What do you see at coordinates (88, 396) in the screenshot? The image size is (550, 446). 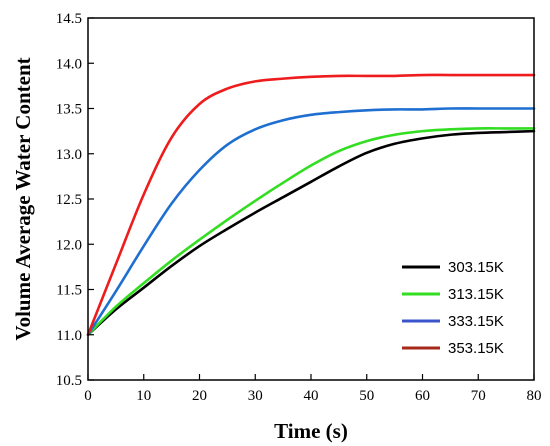 I see `x-tick-label: 0` at bounding box center [88, 396].